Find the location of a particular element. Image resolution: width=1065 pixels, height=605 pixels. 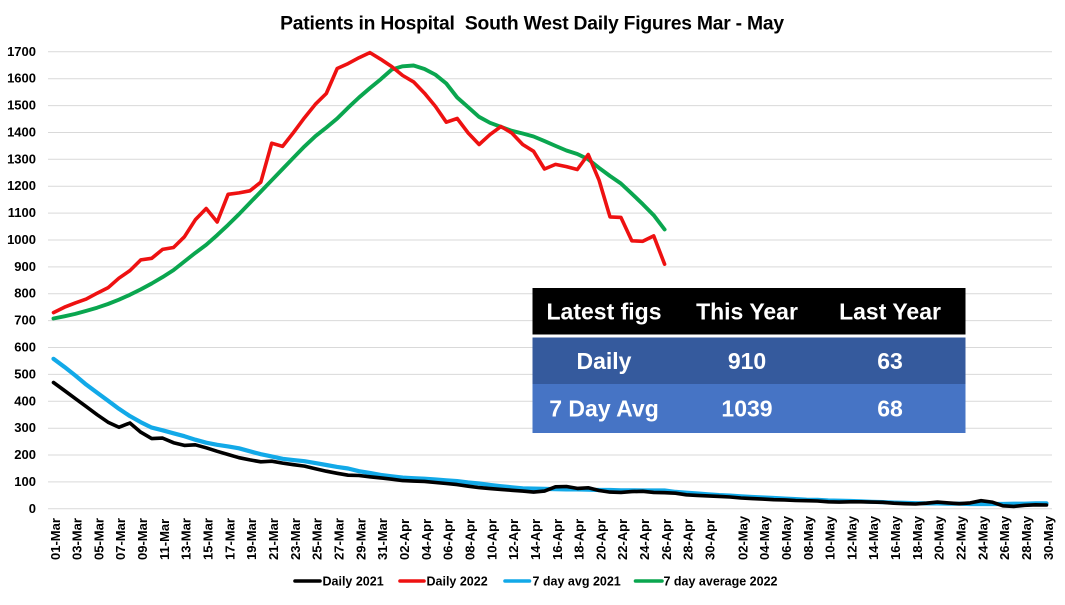

svg-text: 02-May is located at coordinates (742, 537).